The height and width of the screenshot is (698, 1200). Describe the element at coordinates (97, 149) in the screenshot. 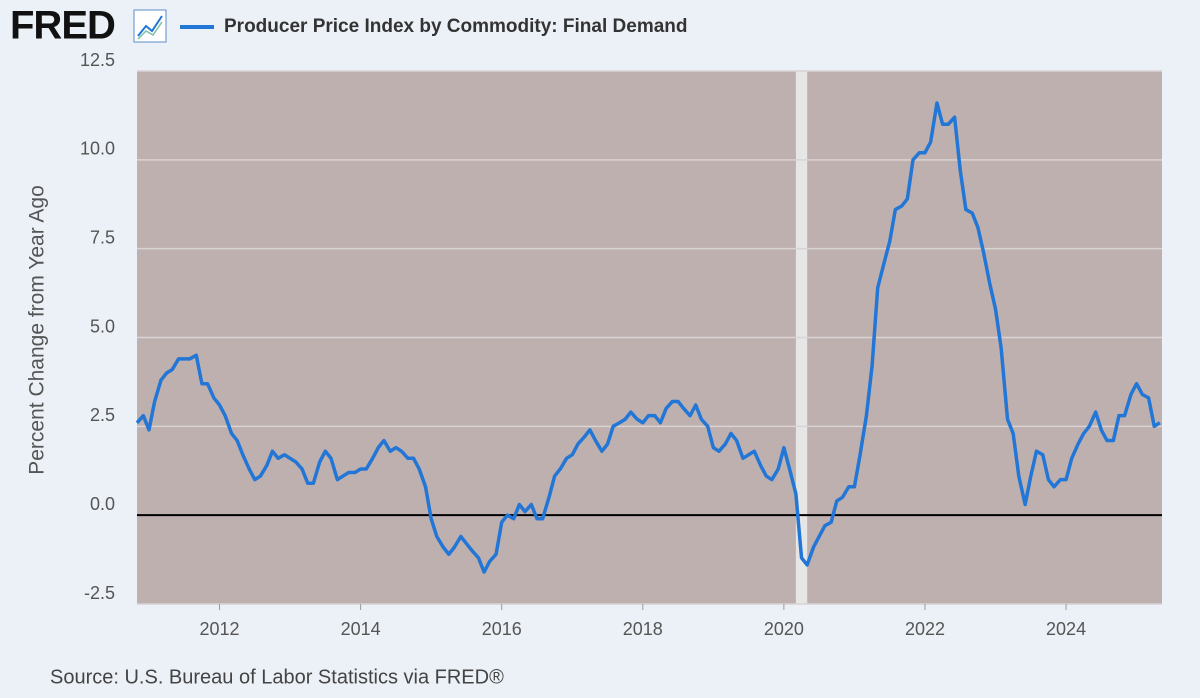

I see `y-tick-label: 10.0` at that location.